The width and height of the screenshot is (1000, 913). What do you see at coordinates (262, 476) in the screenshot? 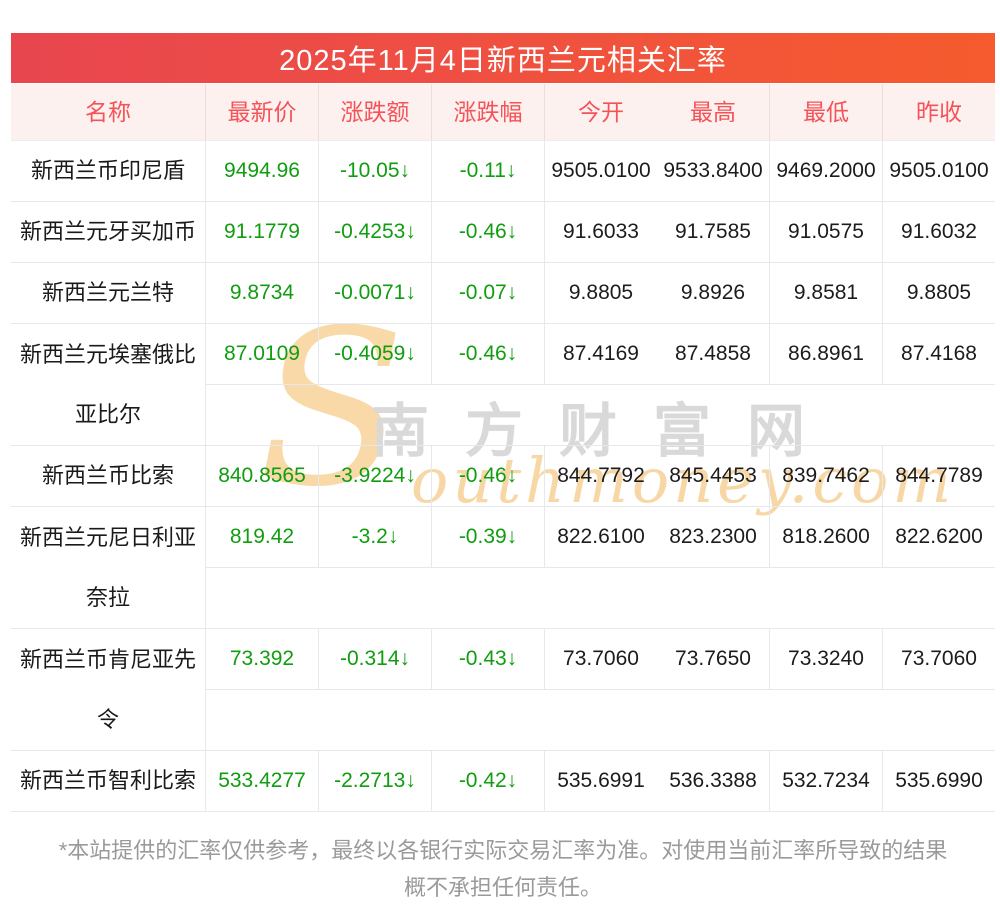
I see `latest-price: 840.8565` at bounding box center [262, 476].